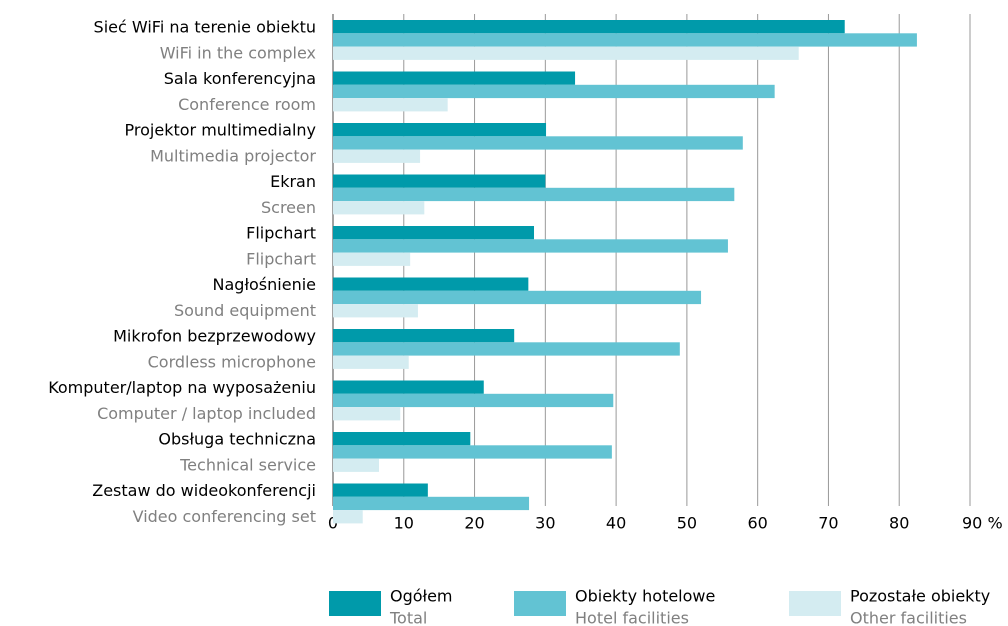 The image size is (1008, 626). What do you see at coordinates (828, 523) in the screenshot?
I see `x-tick-label: 70` at bounding box center [828, 523].